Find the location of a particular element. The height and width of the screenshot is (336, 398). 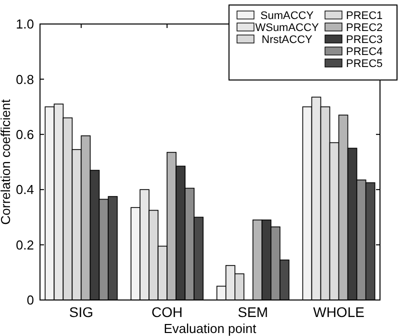

y-tick-label: 0.6 is located at coordinates (25, 134).